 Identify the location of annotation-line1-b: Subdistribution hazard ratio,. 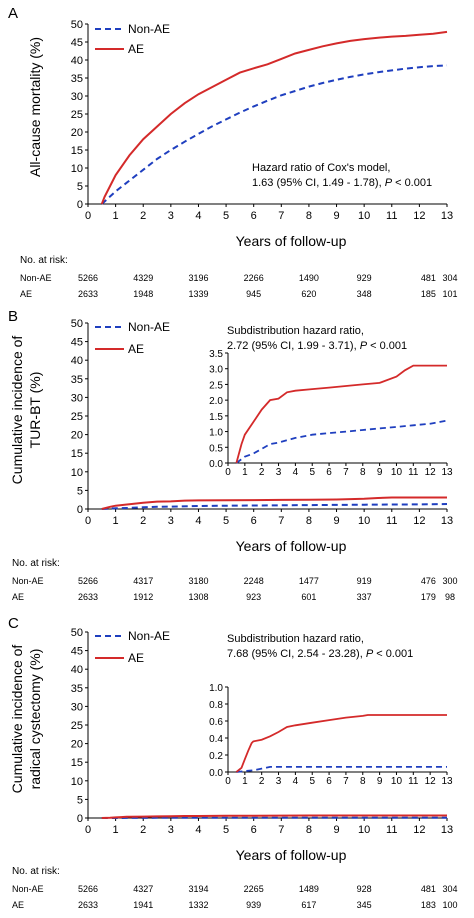
(295, 331).